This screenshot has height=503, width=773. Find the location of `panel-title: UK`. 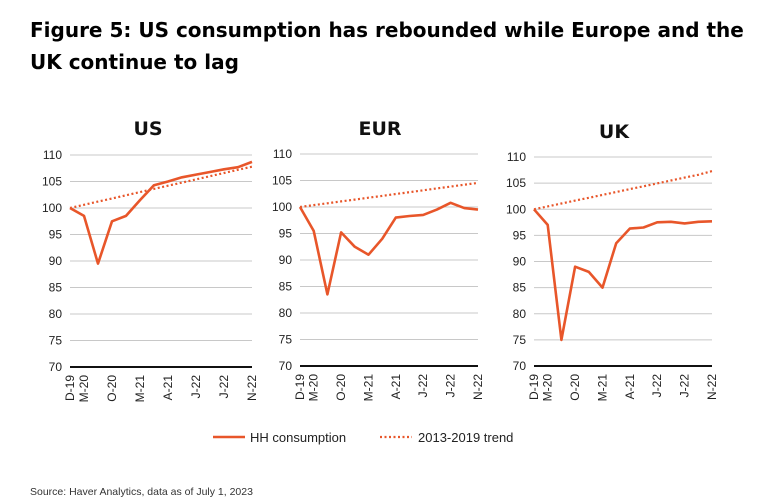

panel-title: UK is located at coordinates (614, 132).